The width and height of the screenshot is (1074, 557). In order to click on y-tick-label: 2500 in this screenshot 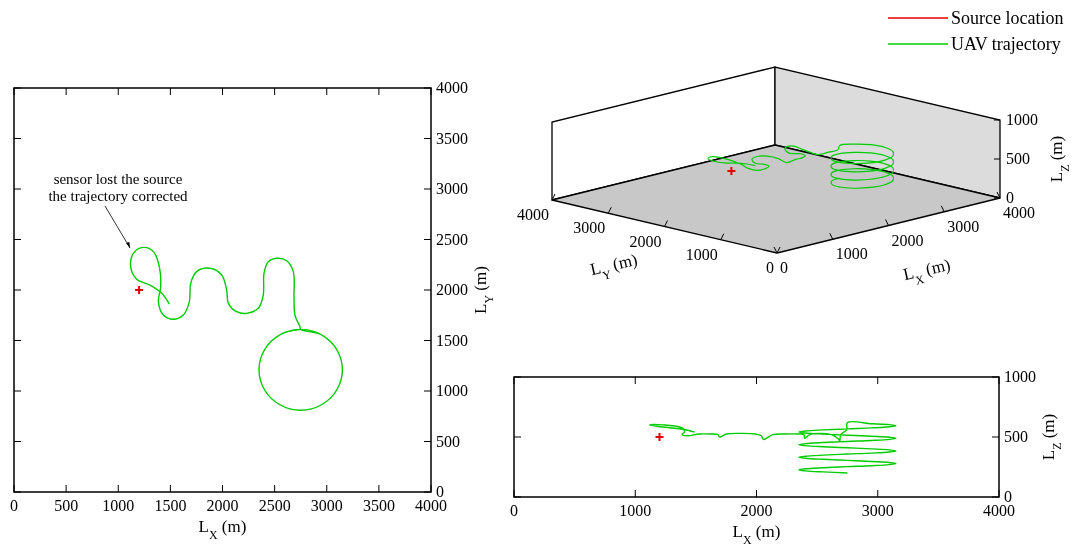, I will do `click(452, 239)`.